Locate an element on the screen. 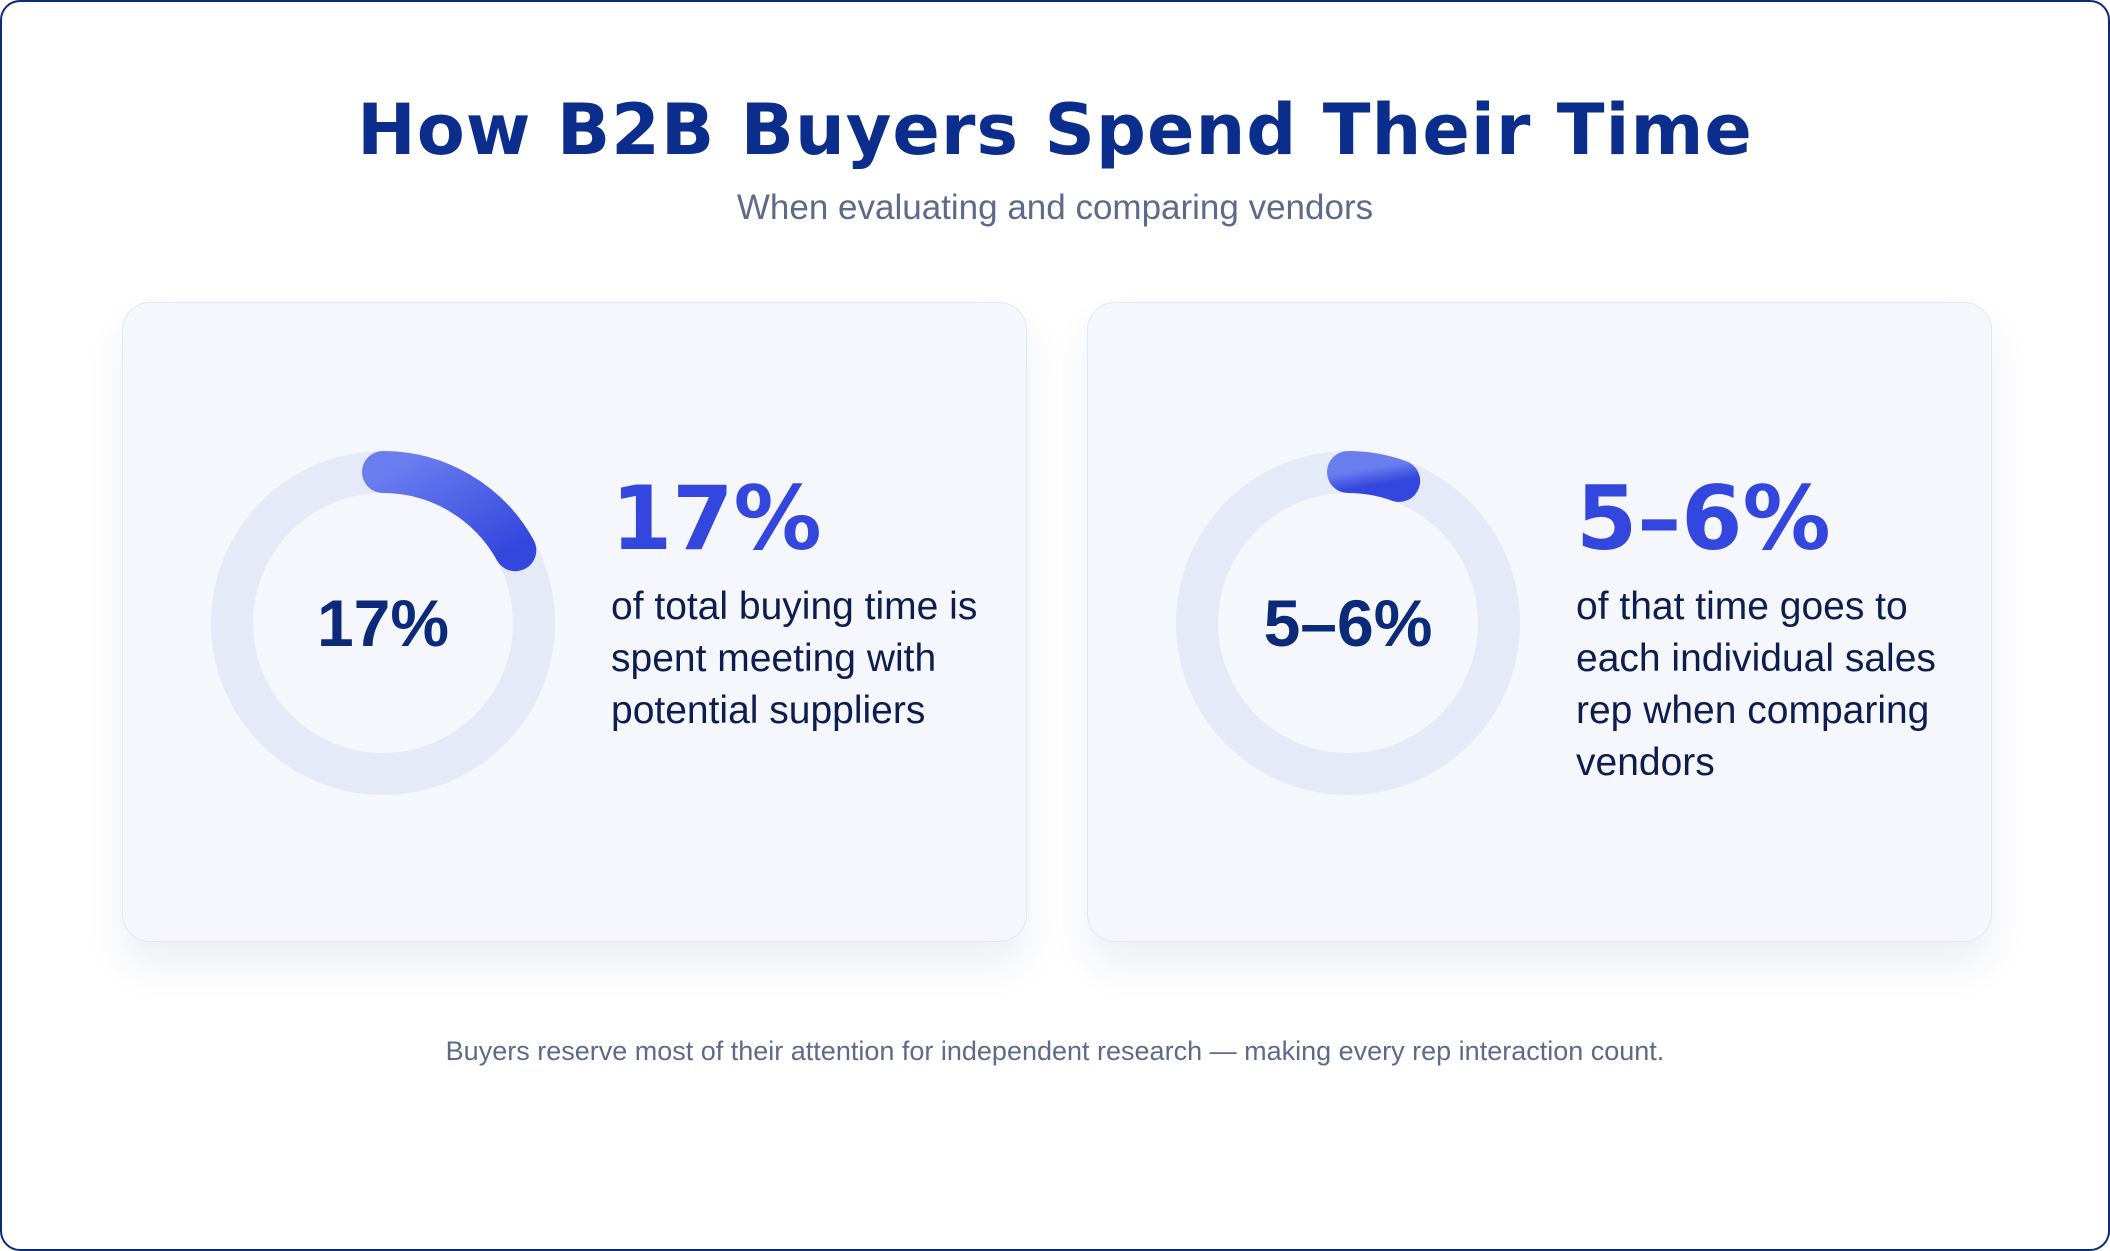 The height and width of the screenshot is (1251, 2110). stat-value: 5–6% is located at coordinates (1703, 518).